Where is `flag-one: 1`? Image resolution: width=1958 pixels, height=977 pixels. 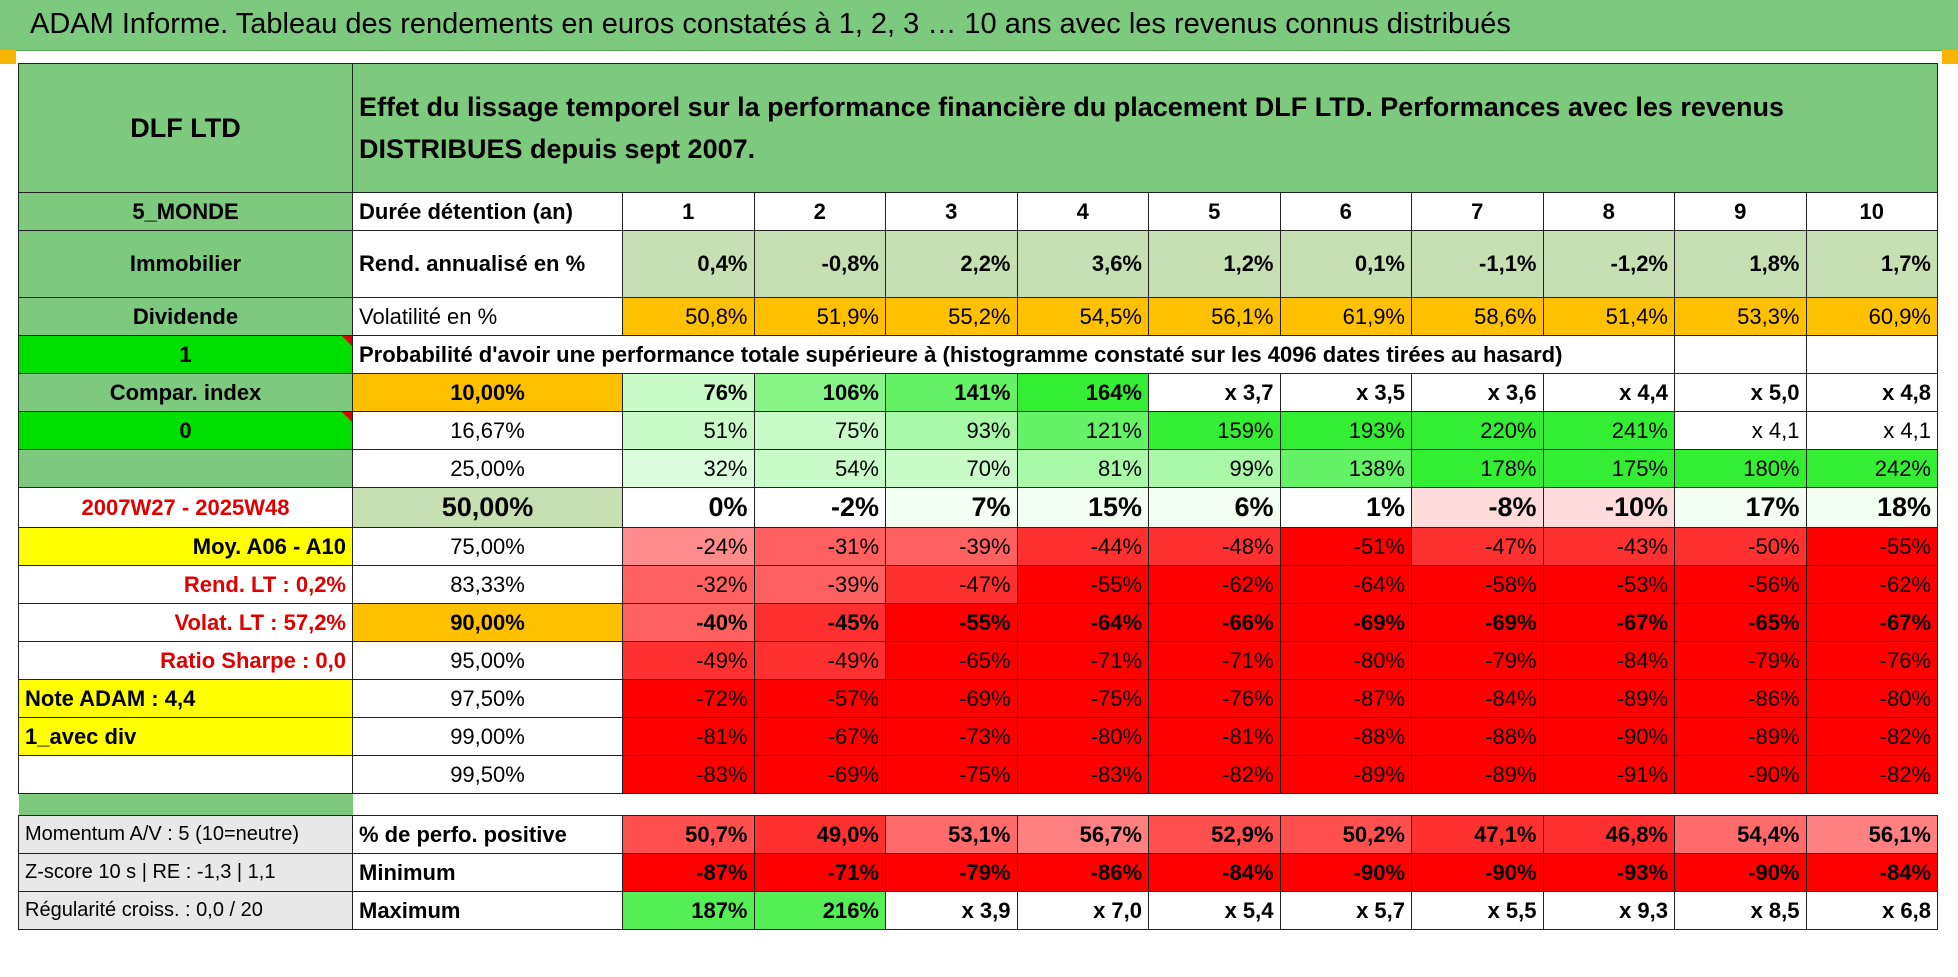
flag-one: 1 is located at coordinates (185, 354).